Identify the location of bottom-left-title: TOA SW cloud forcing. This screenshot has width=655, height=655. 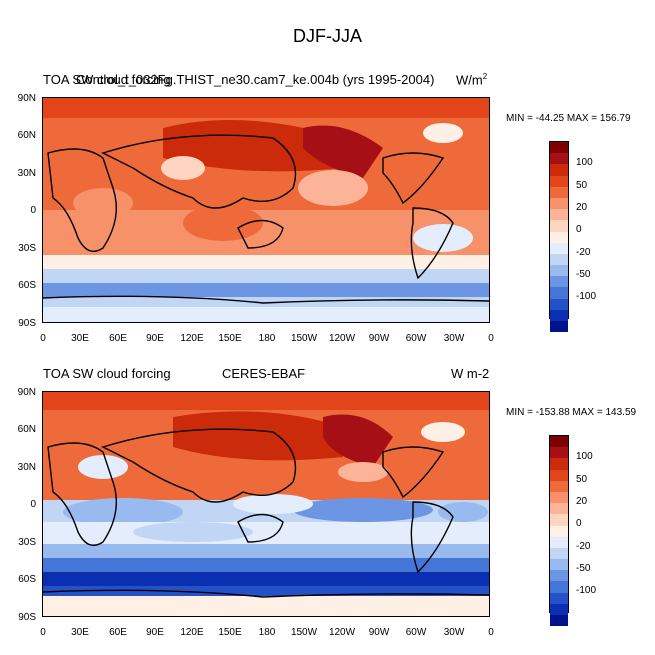
(107, 373).